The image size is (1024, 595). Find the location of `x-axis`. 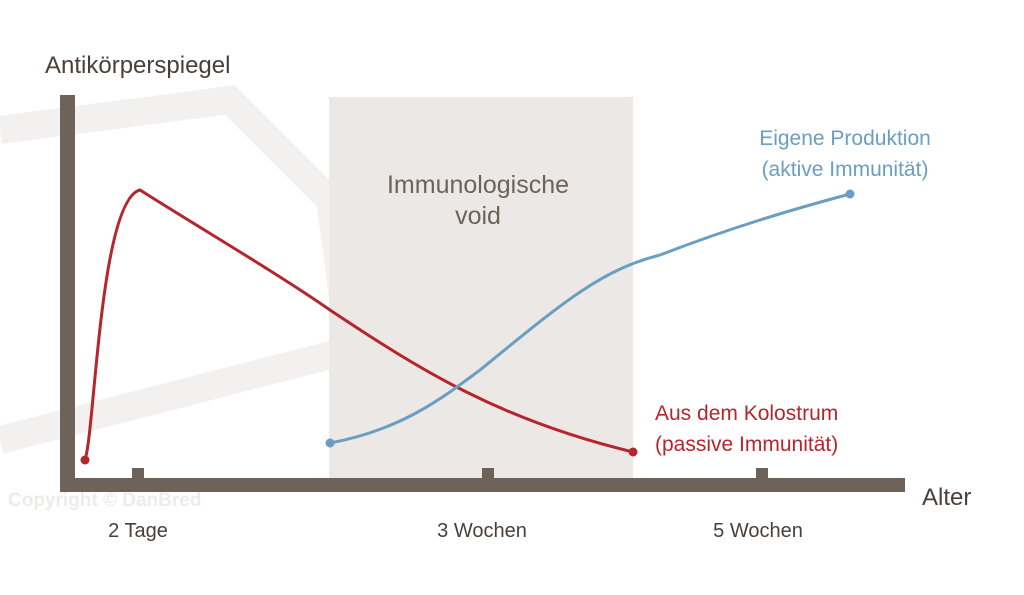

x-axis is located at coordinates (482, 485).